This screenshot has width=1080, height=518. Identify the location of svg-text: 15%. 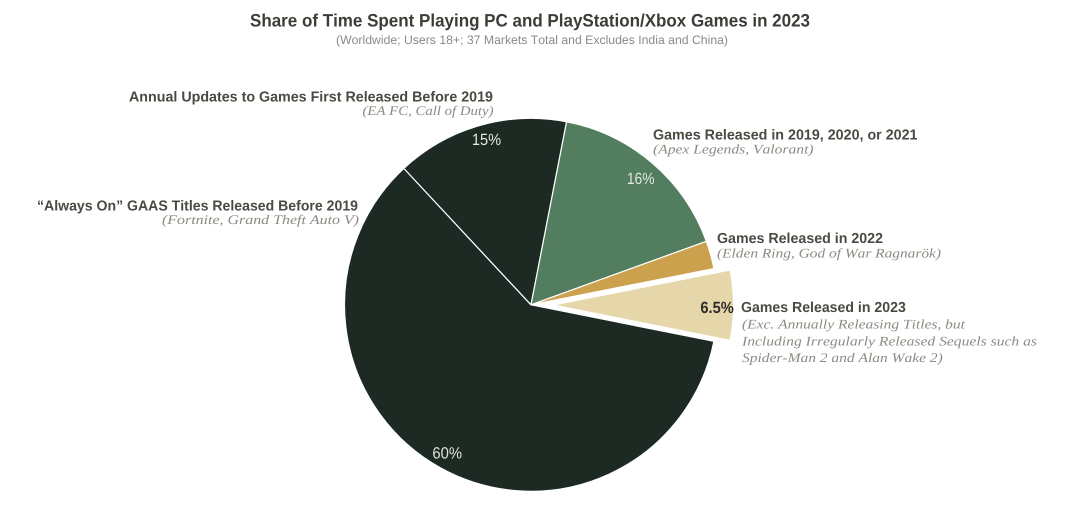
(486, 140).